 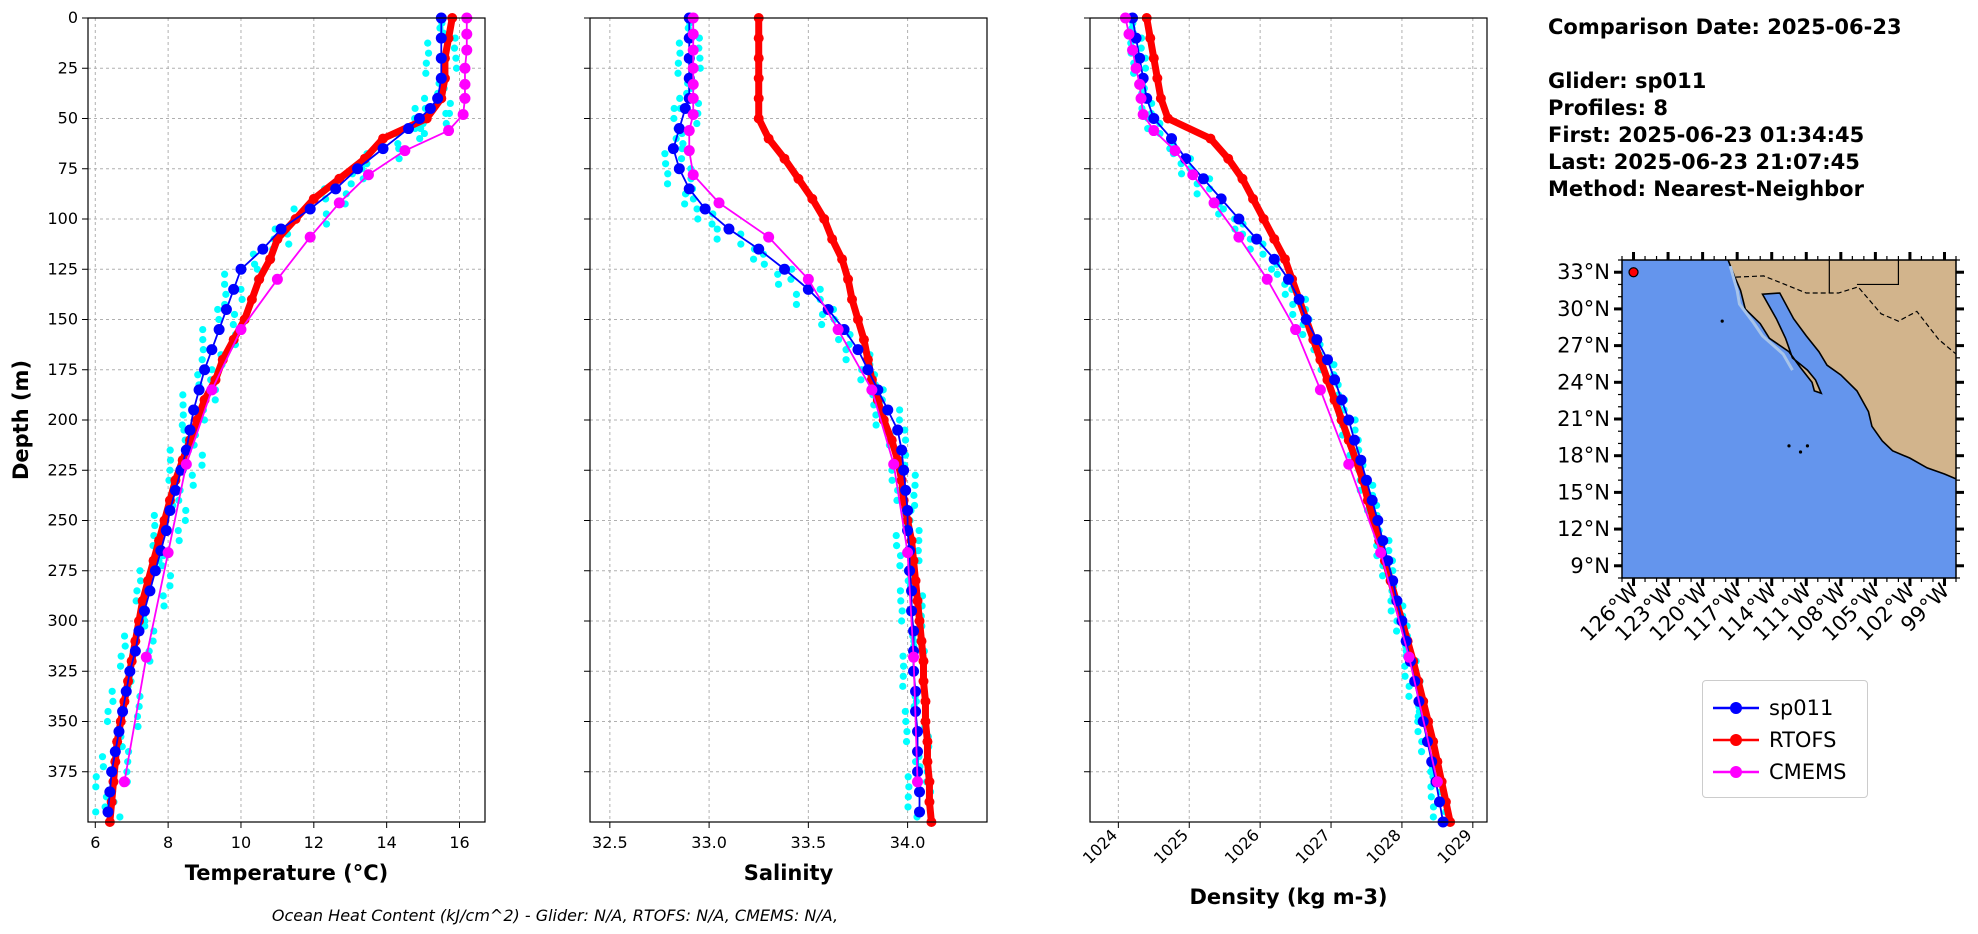 I want to click on x-tick-label: 1029, so click(x=1454, y=846).